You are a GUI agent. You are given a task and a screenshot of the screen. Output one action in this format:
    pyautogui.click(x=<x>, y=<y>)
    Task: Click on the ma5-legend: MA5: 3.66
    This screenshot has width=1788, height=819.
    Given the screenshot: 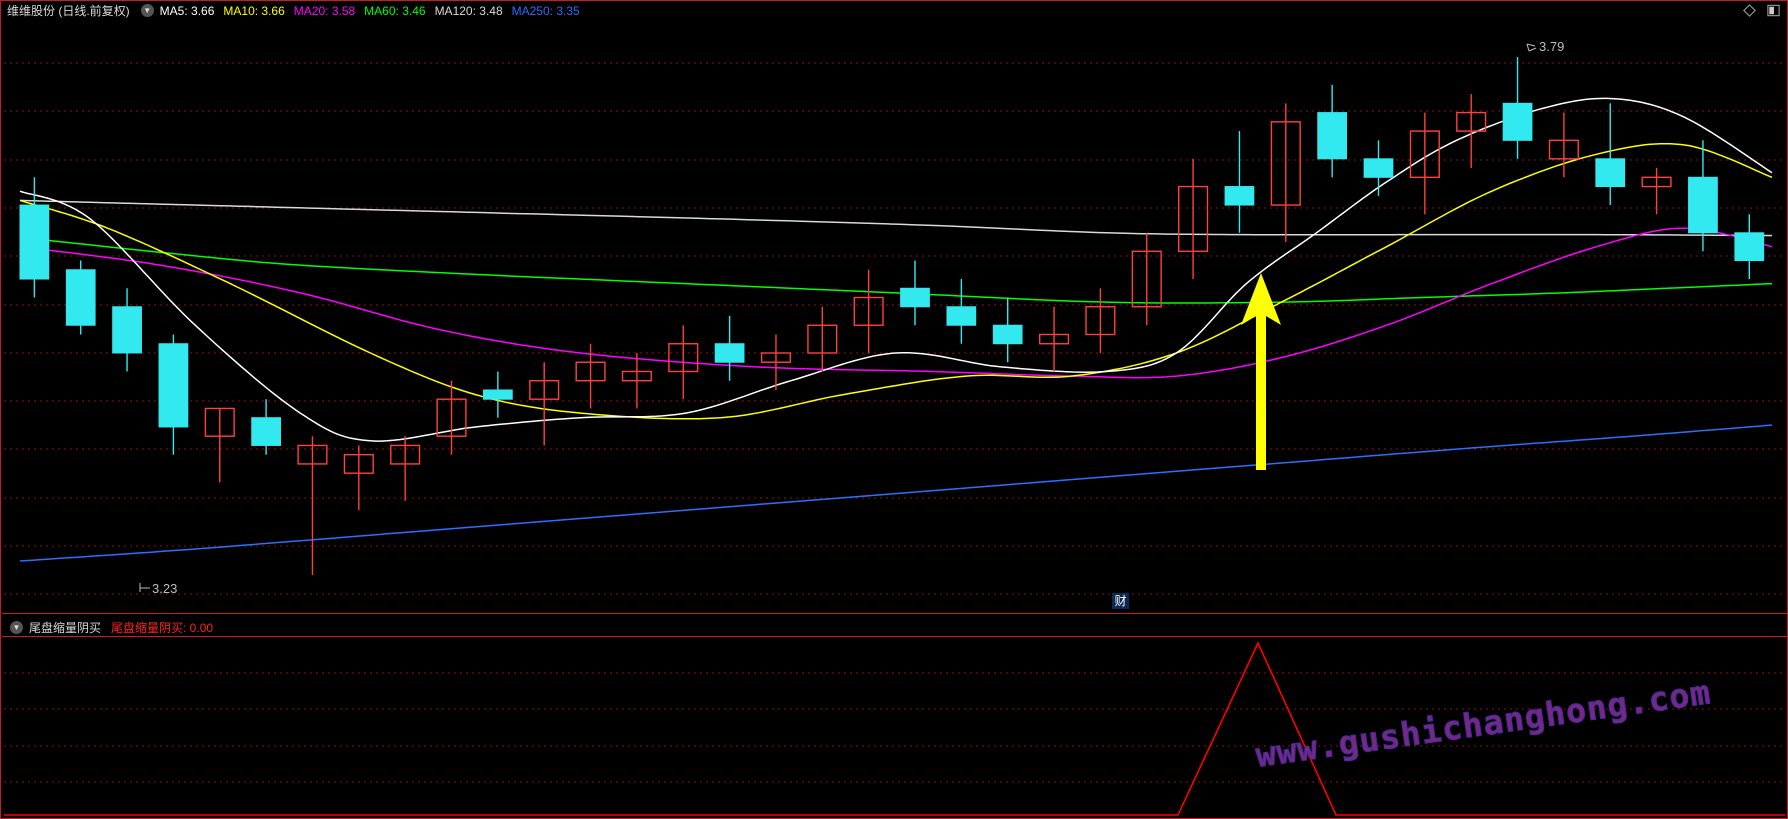 What is the action you would take?
    pyautogui.click(x=187, y=11)
    